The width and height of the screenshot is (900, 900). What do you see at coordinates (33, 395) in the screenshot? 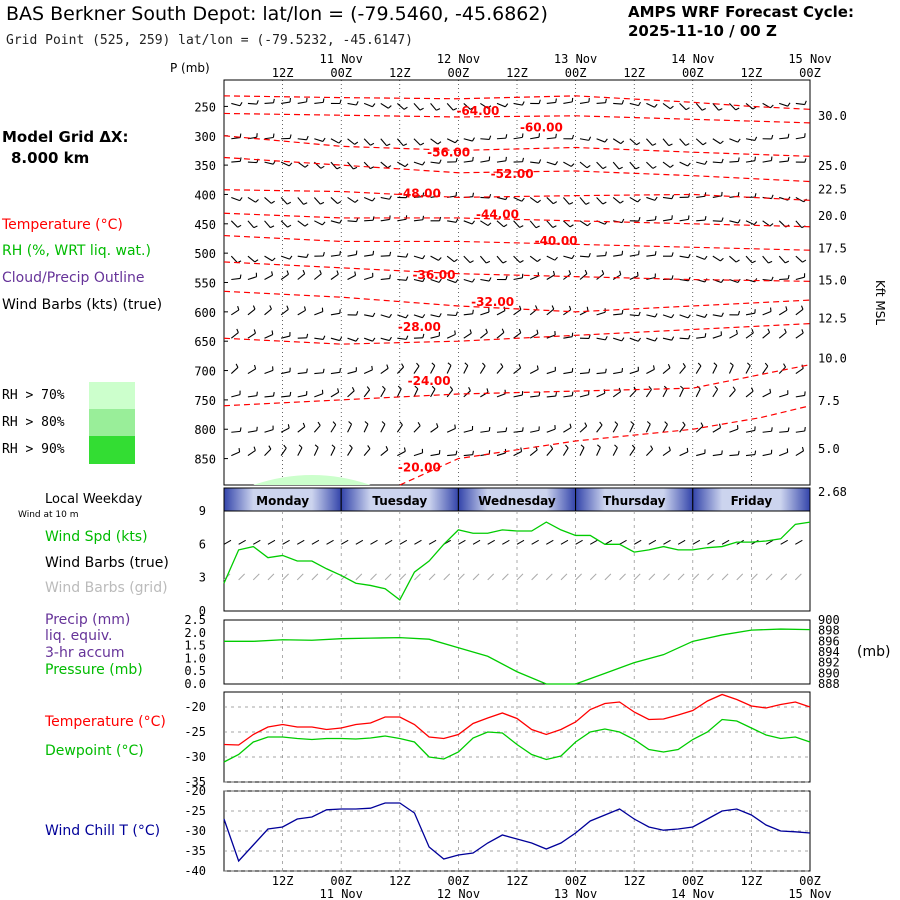
I see `legend-rh-70-label: RH > 70%` at bounding box center [33, 395].